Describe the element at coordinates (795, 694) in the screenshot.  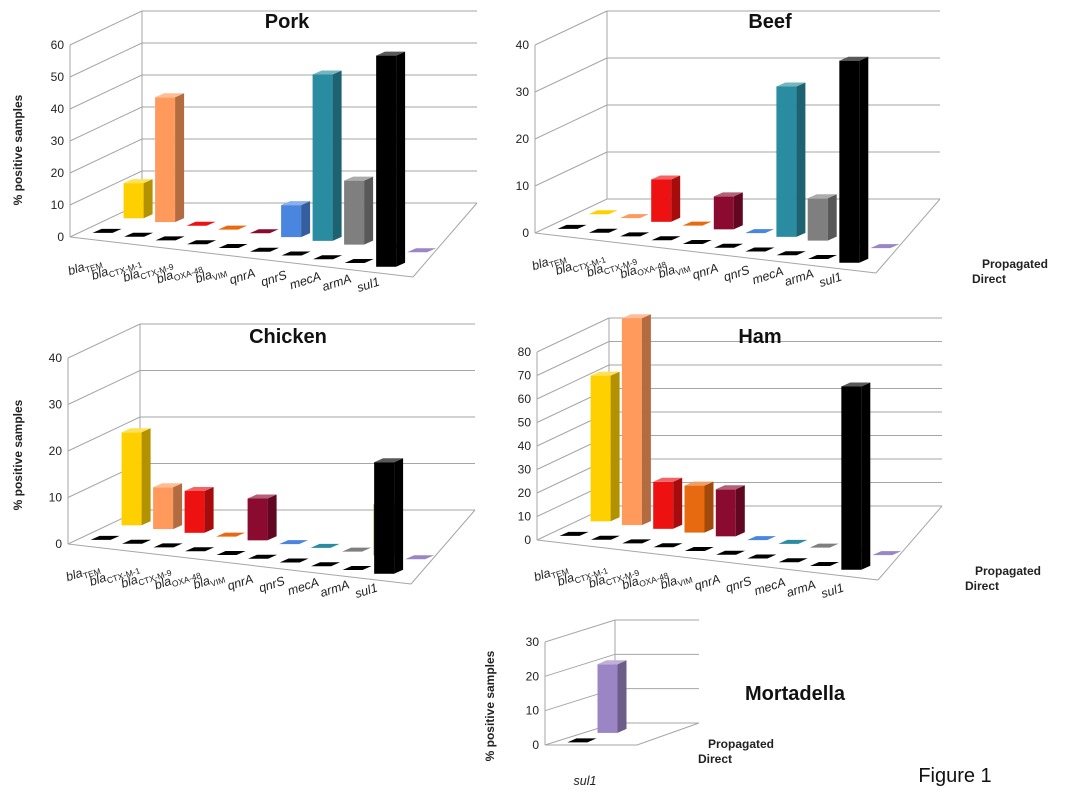
I see `chart-title: Mortadella` at that location.